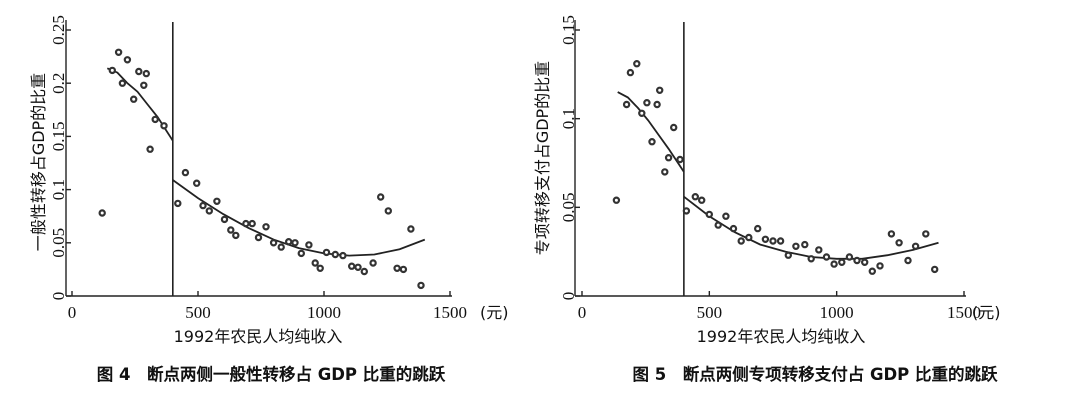 Image resolution: width=1075 pixels, height=402 pixels. What do you see at coordinates (38, 162) in the screenshot?
I see `y-axis-title: 一般性转移占GDP的比重` at bounding box center [38, 162].